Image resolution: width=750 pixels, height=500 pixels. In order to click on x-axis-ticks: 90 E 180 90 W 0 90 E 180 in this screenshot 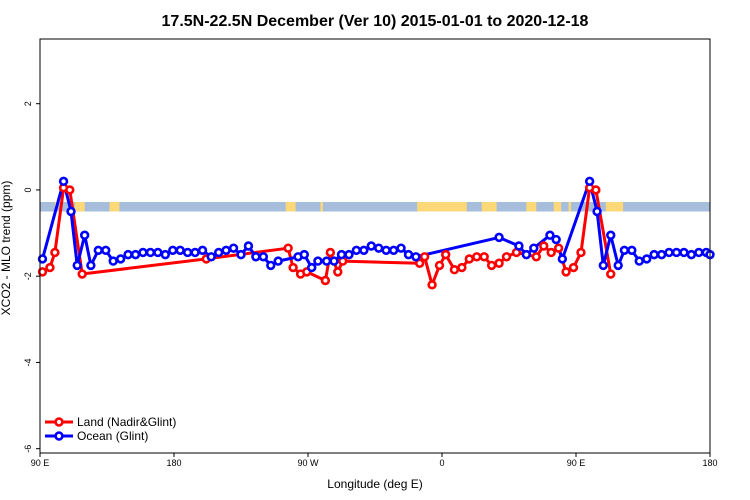, I will do `click(374, 460)`.